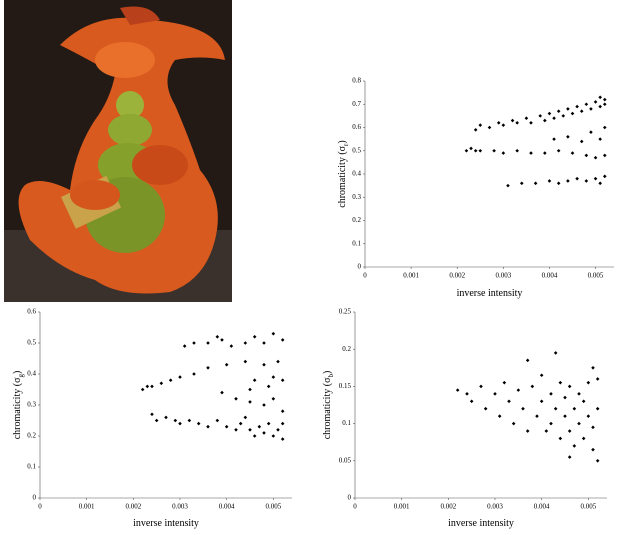  Describe the element at coordinates (350, 498) in the screenshot. I see `y-tick-label: 0` at that location.